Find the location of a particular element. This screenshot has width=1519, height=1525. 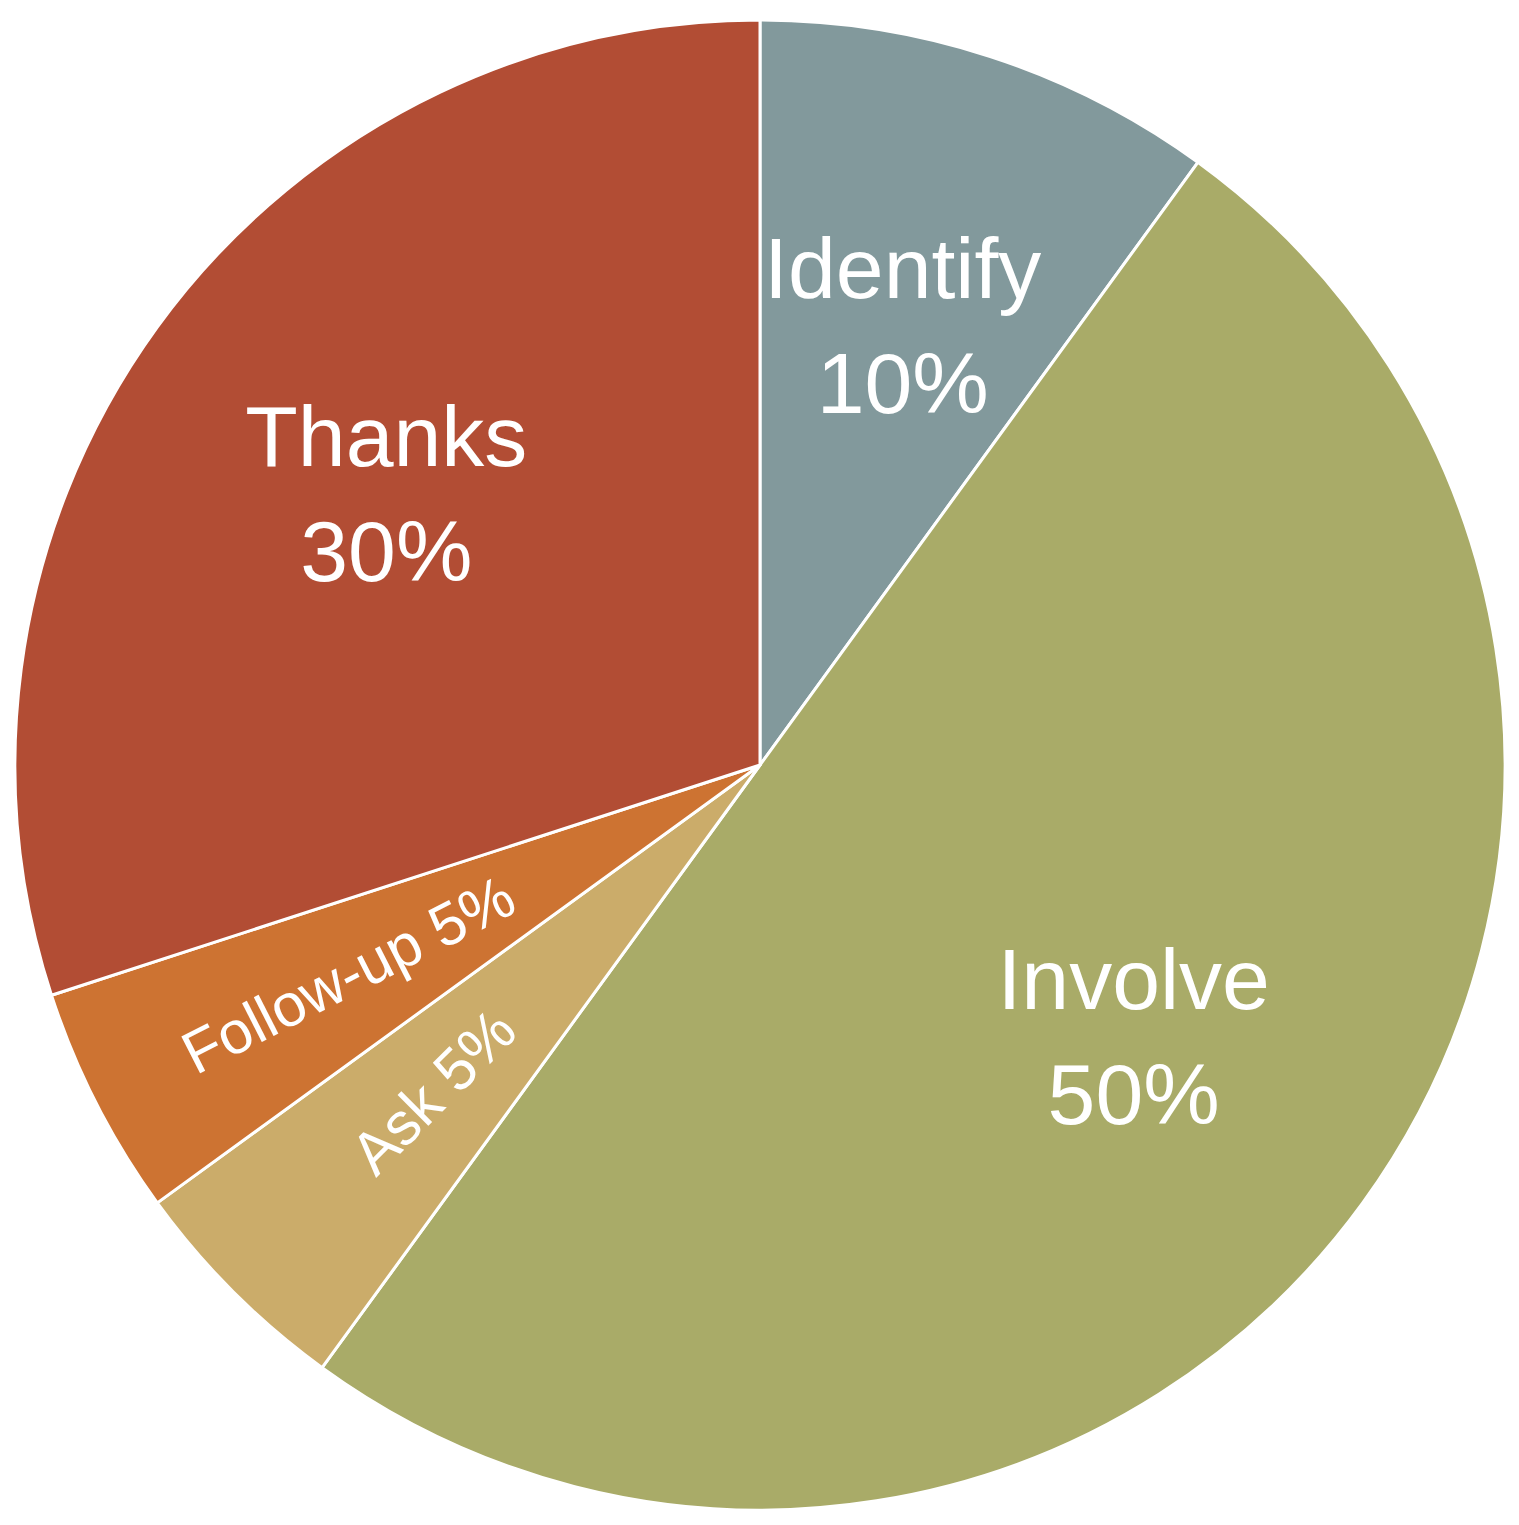

slice-label: Thanks is located at coordinates (386, 436).